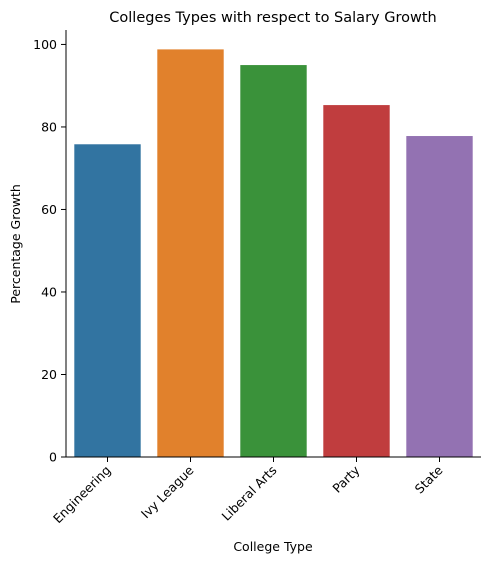 This screenshot has width=490, height=565. Describe the element at coordinates (273, 261) in the screenshot. I see `bar-liberal-arts` at that location.